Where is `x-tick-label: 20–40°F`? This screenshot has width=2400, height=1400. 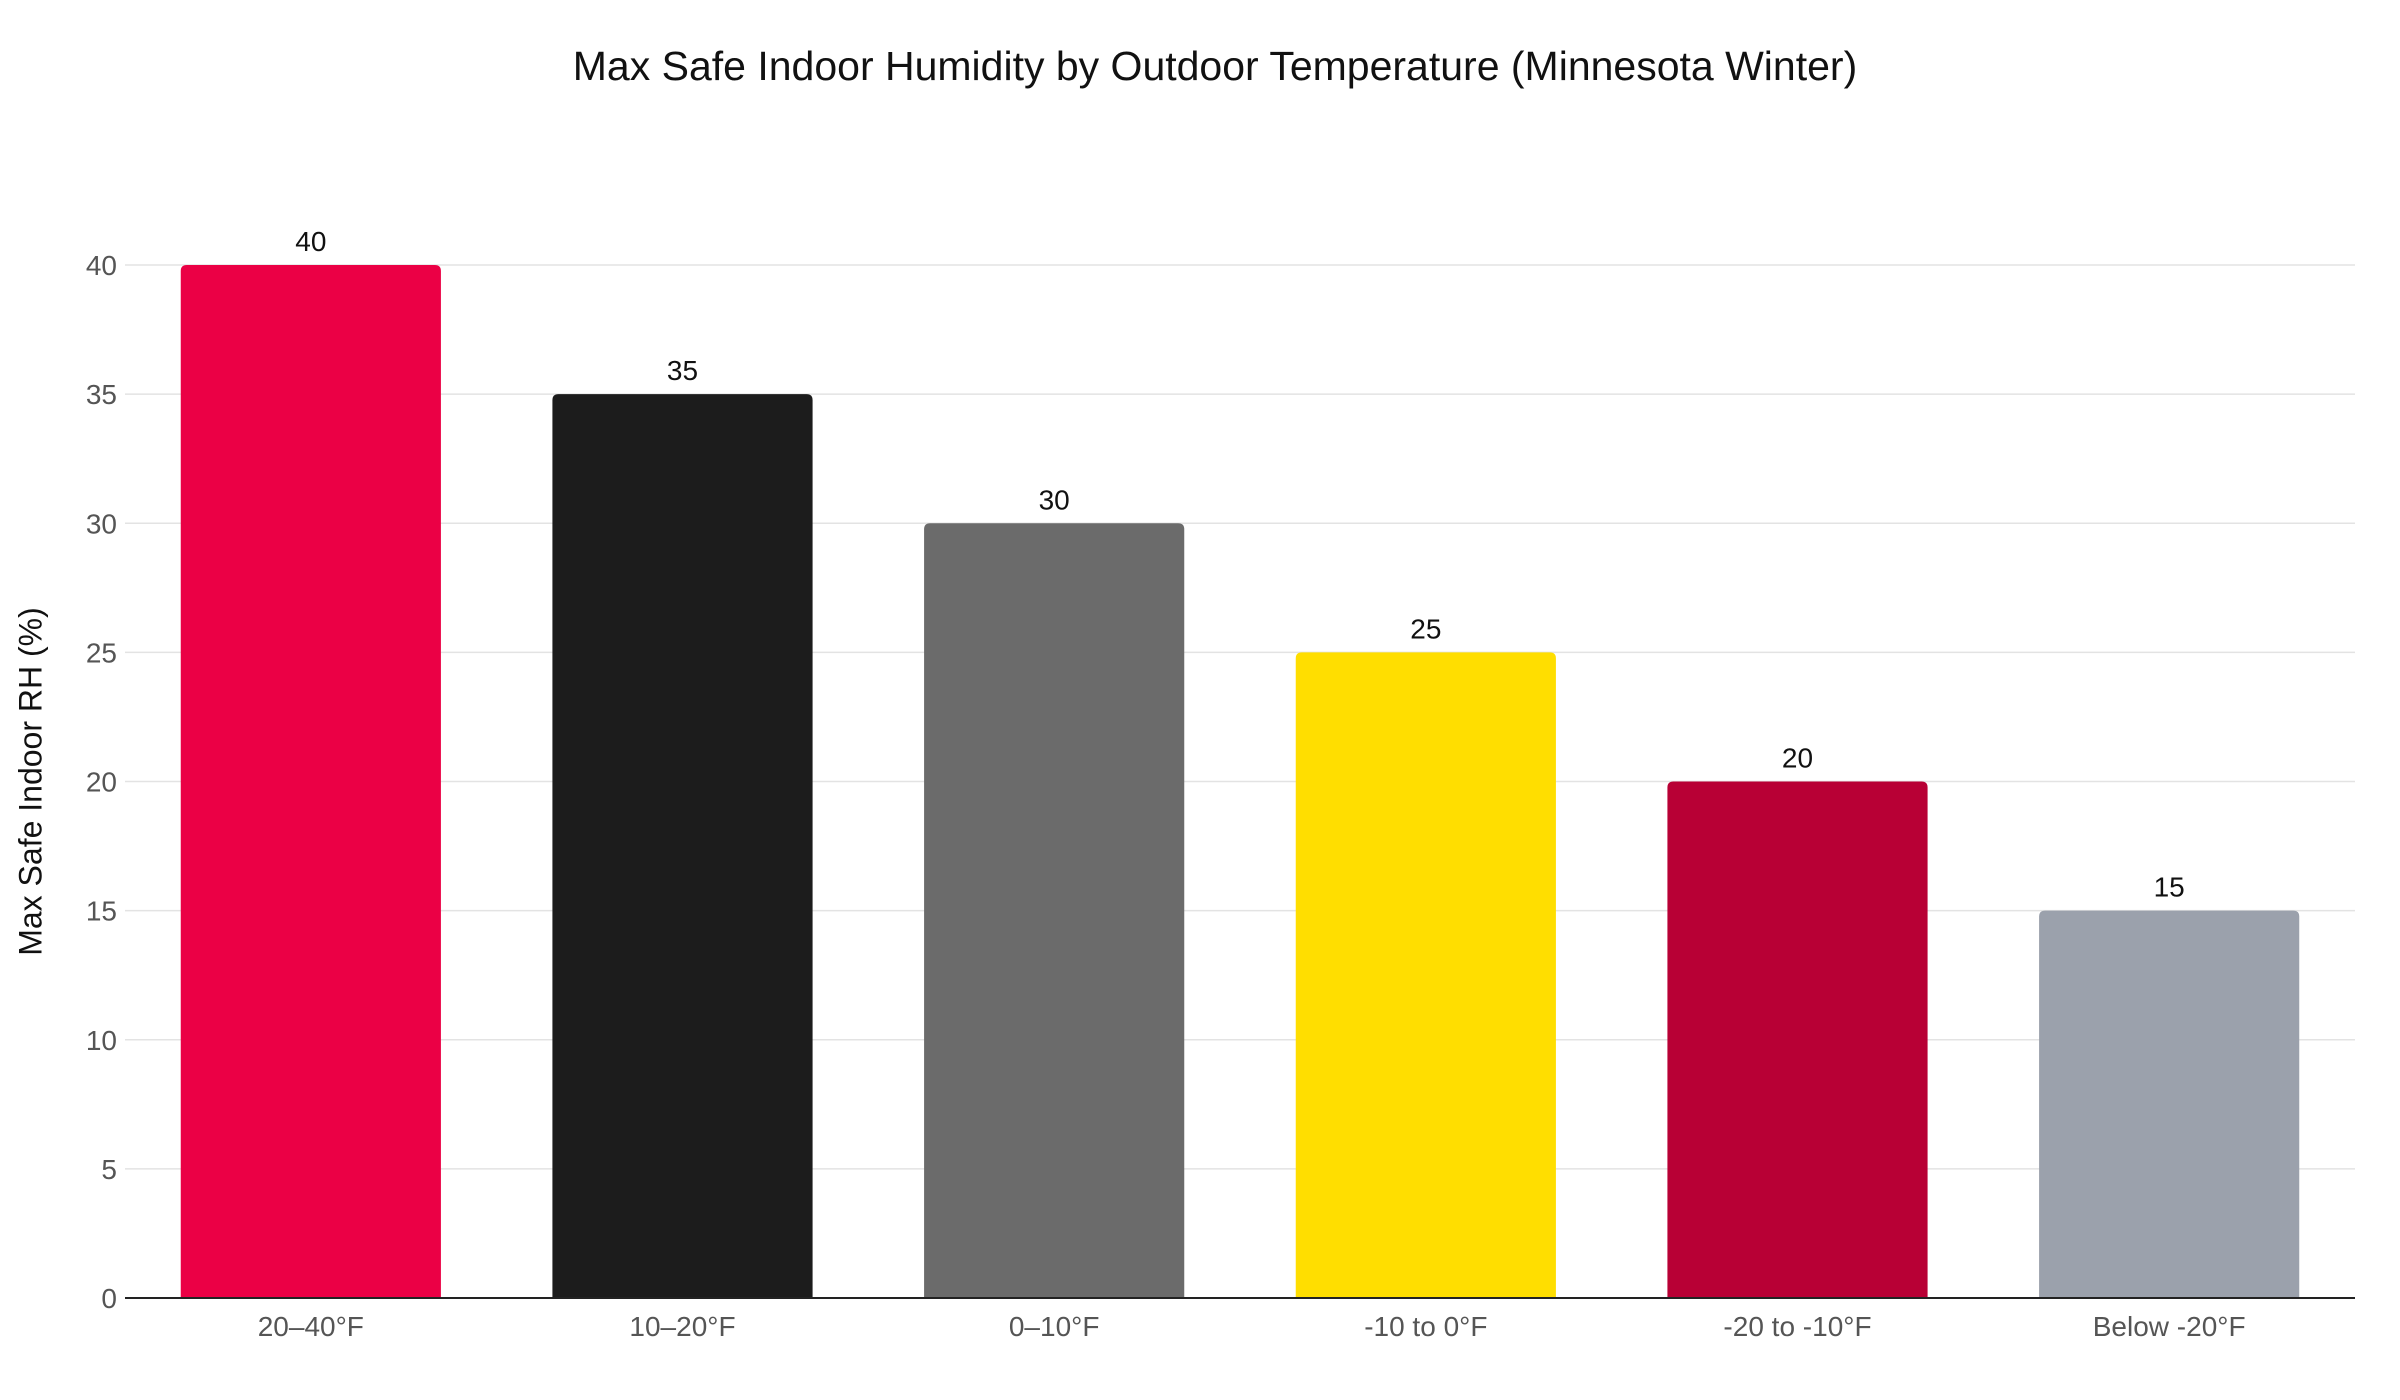
x-tick-label: 20–40°F is located at coordinates (311, 1326).